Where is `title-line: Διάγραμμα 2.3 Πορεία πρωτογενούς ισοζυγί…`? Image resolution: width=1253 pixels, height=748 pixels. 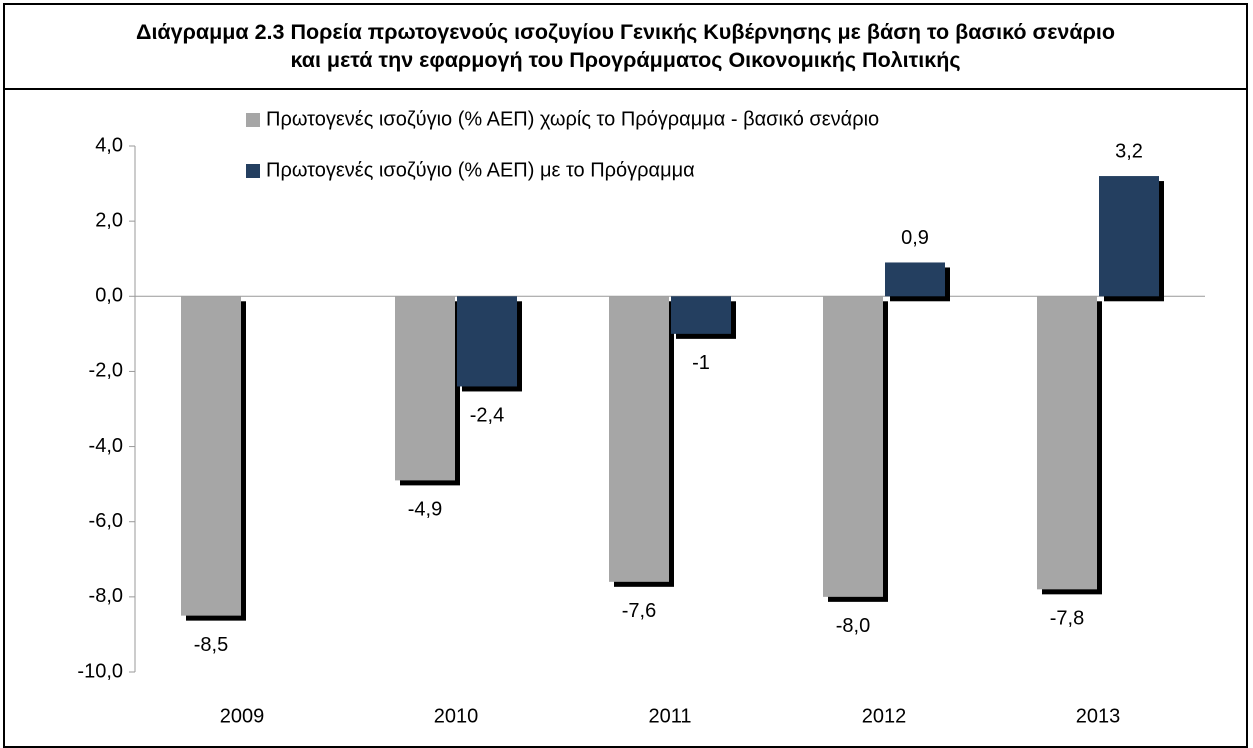 title-line: Διάγραμμα 2.3 Πορεία πρωτογενούς ισοζυγί… is located at coordinates (625, 32).